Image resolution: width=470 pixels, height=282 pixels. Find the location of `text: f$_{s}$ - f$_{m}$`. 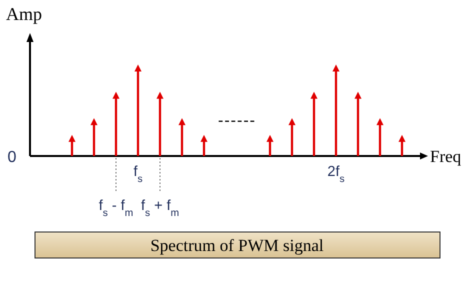

text: f$_{s}$ - f$_{m}$ is located at coordinates (116, 208).